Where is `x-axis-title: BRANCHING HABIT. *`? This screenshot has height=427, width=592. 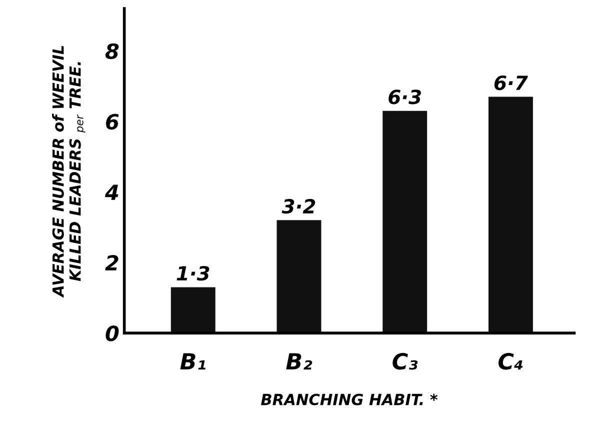
x-axis-title: BRANCHING HABIT. * is located at coordinates (349, 400).